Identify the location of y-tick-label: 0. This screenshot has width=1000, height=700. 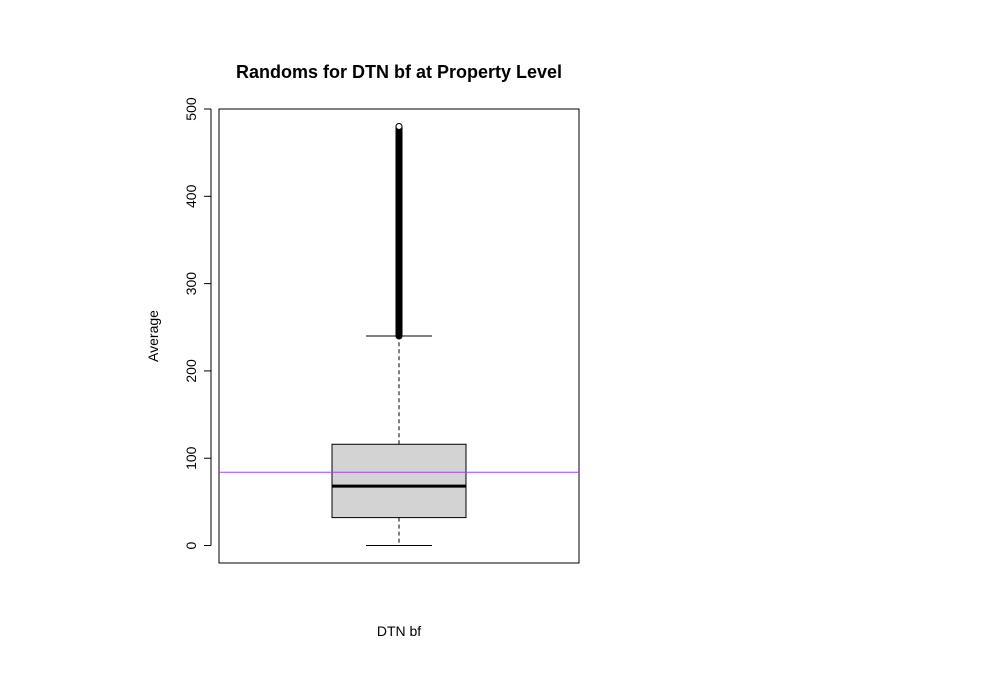
(191, 545).